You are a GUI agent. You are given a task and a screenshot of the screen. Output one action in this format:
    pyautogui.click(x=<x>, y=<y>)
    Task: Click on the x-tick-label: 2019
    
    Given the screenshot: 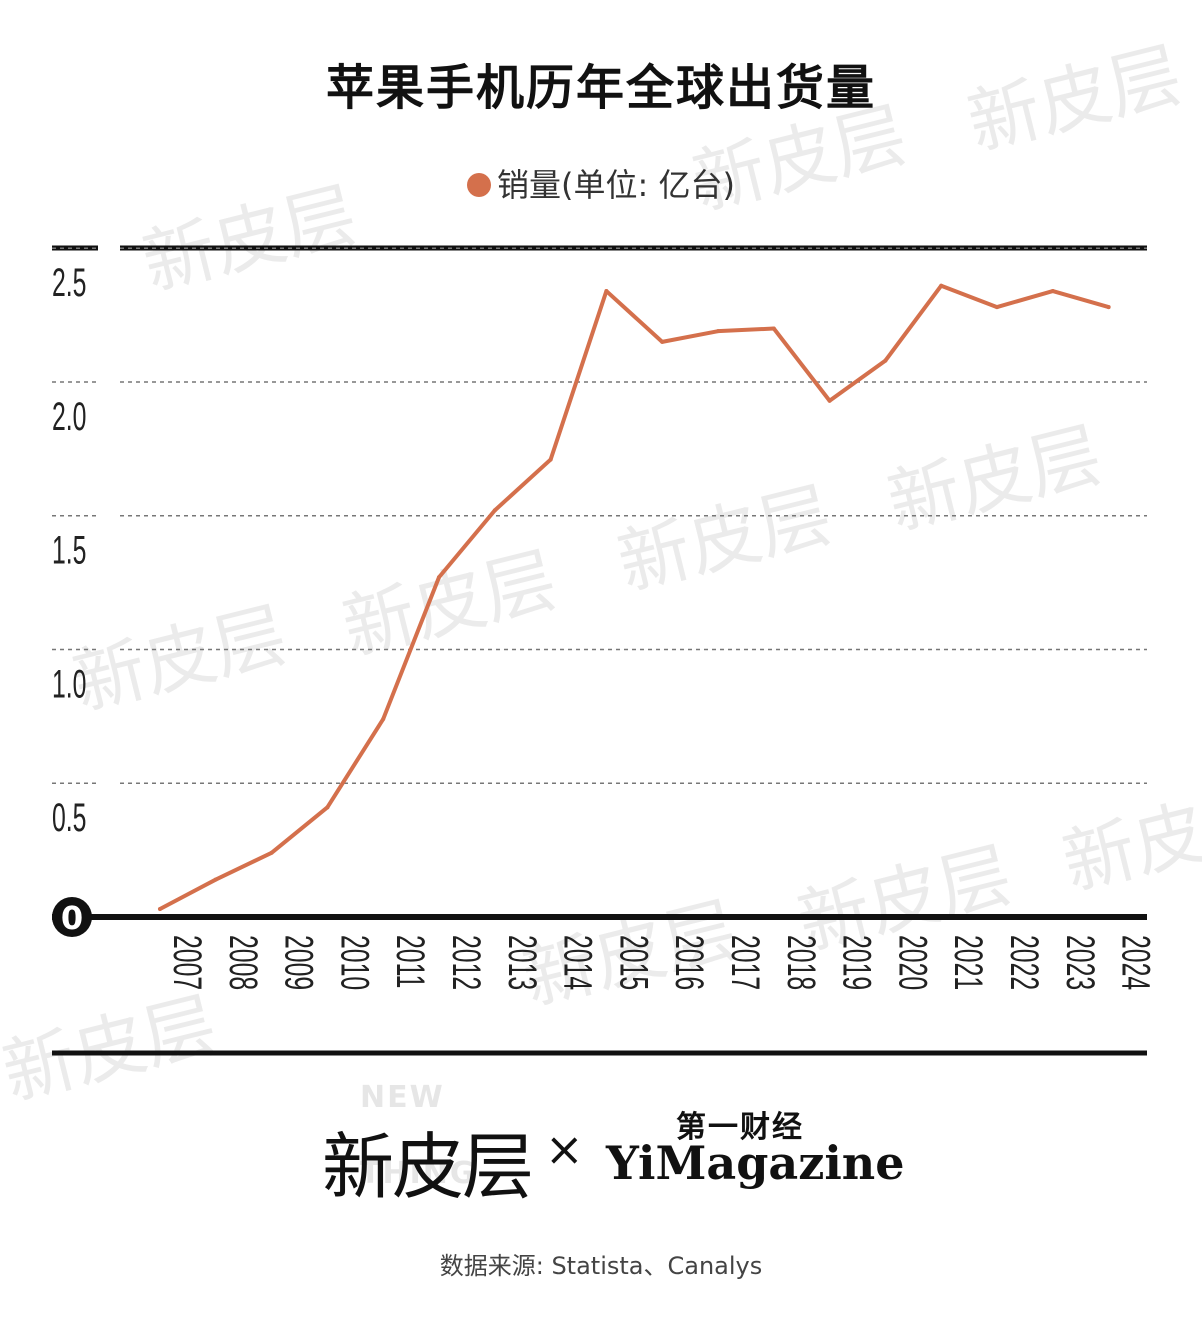 What is the action you would take?
    pyautogui.click(x=856, y=962)
    